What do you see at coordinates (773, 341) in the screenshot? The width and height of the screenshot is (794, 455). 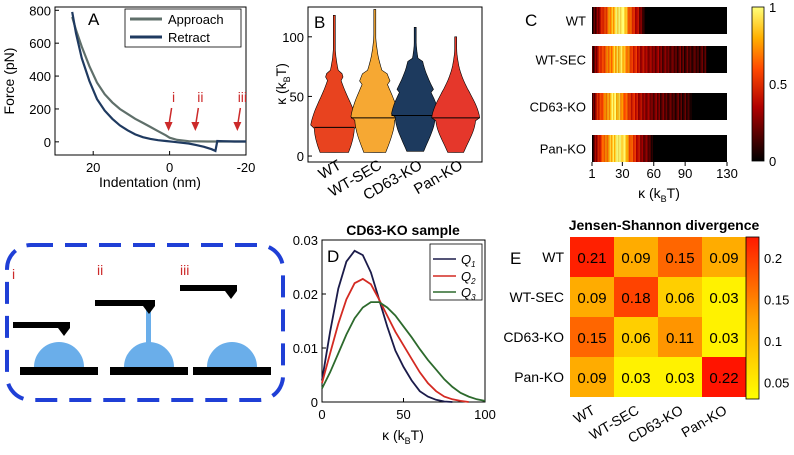 I see `colorbar-tick-label: 0.1` at bounding box center [773, 341].